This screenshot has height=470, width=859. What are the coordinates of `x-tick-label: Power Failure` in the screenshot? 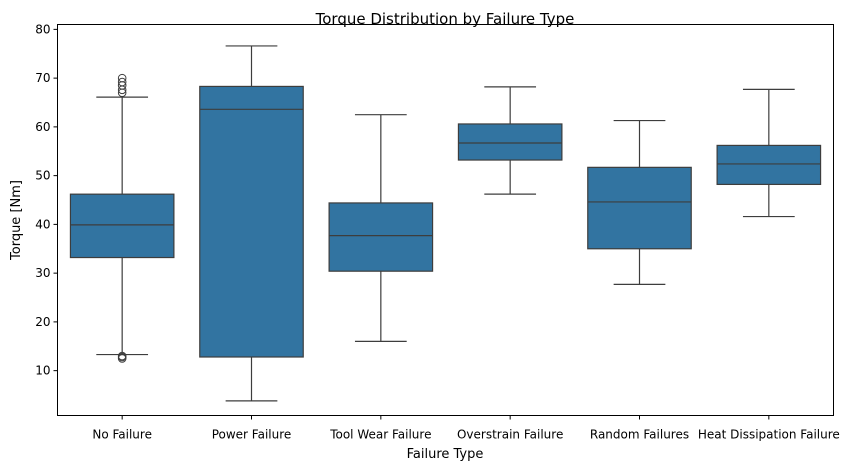 It's located at (252, 435).